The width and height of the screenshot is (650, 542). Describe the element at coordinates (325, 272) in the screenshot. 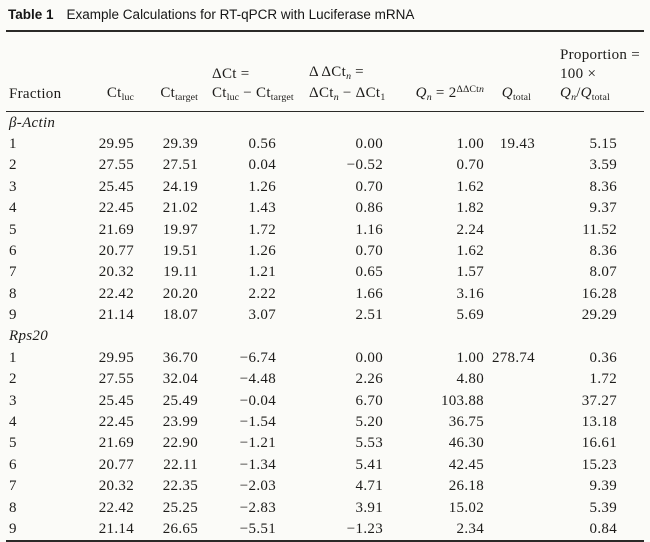

I see `table-row: 7 20.32 19.11 1.21 0.65 1.57 8.07` at that location.